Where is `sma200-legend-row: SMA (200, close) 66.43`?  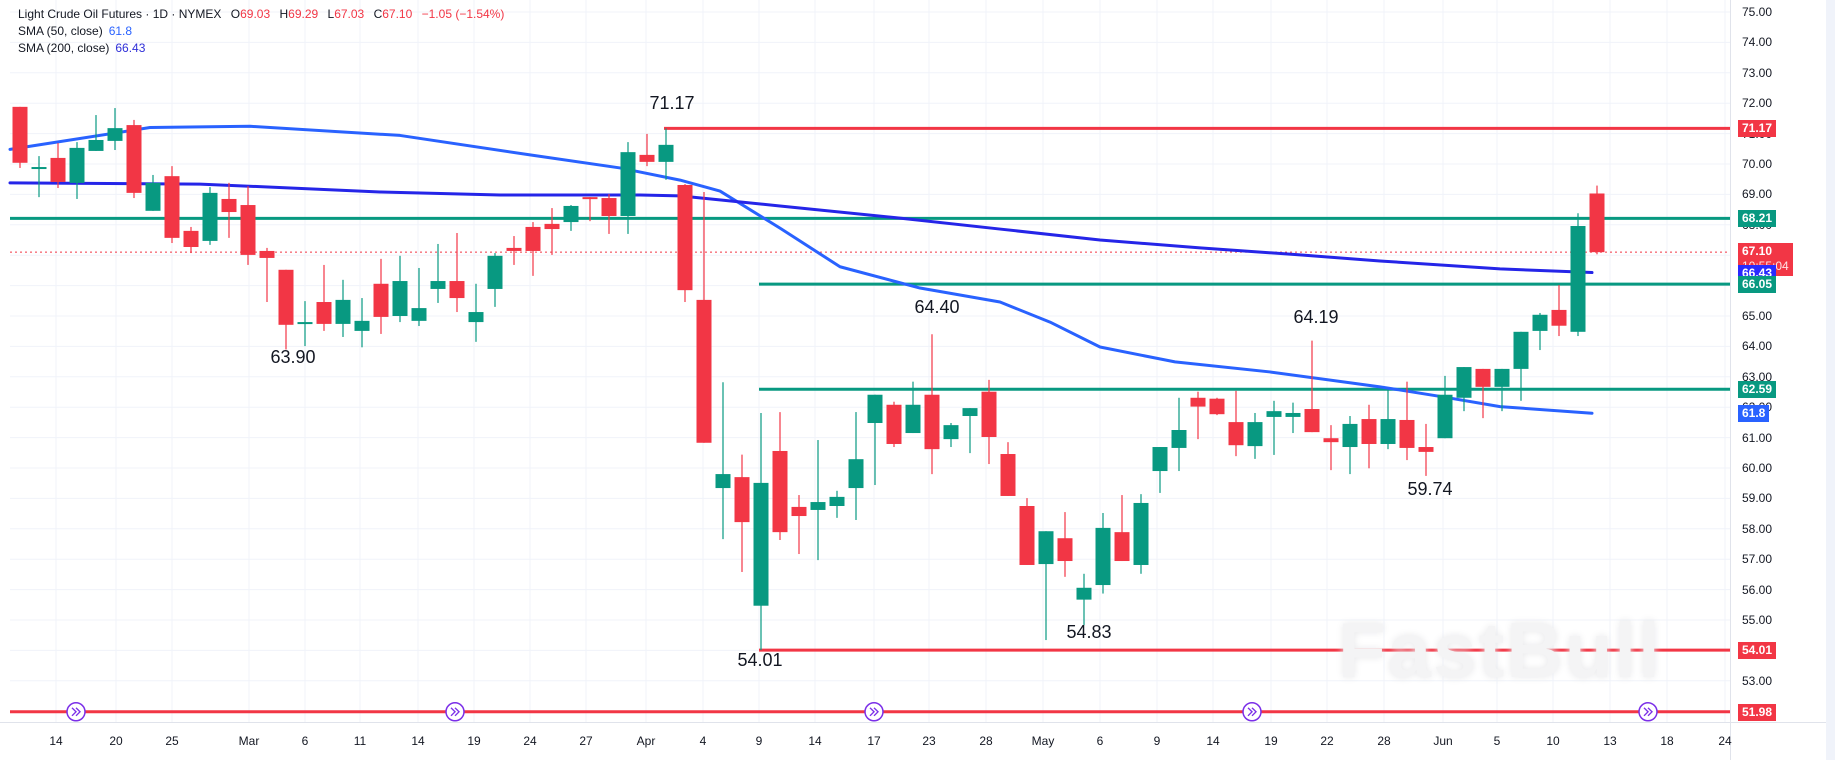 sma200-legend-row: SMA (200, close) 66.43 is located at coordinates (261, 48).